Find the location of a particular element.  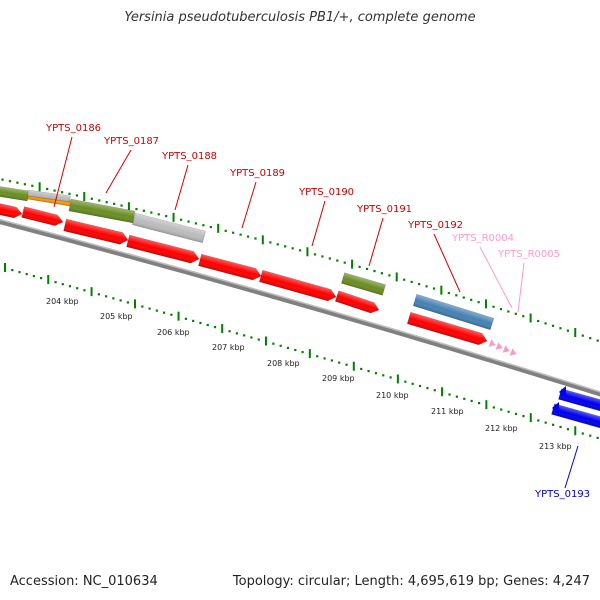

scale-label: 208 kbp is located at coordinates (283, 363).